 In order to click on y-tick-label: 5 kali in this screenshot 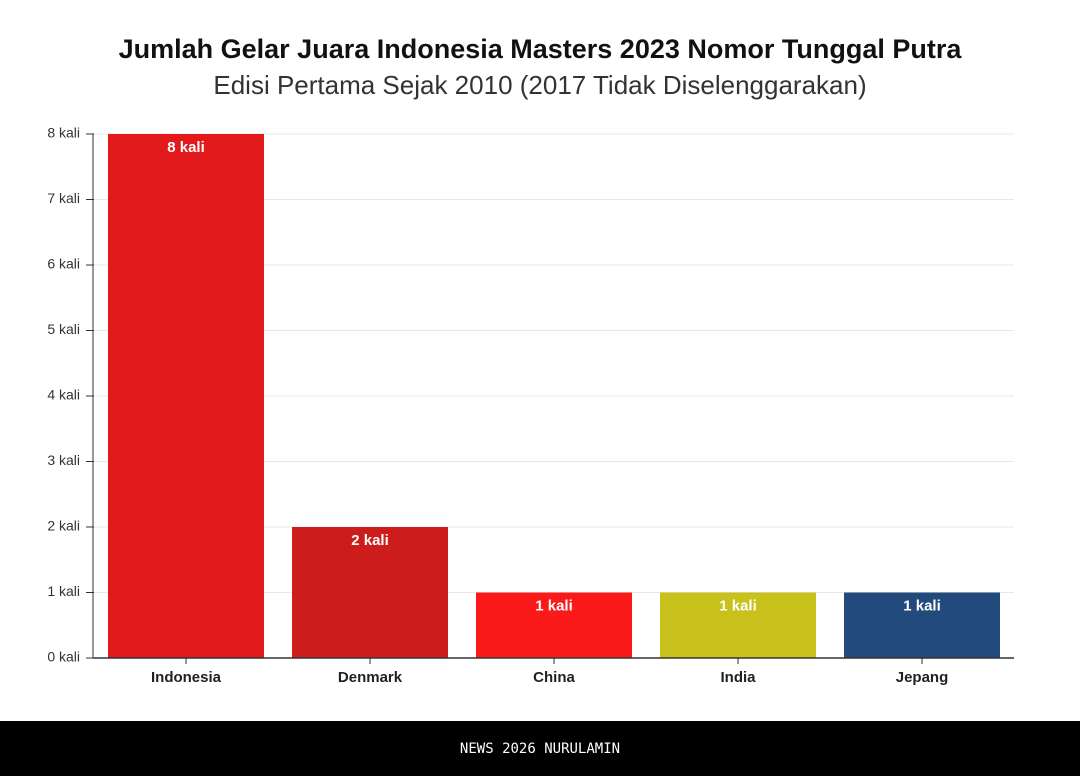, I will do `click(63, 329)`.